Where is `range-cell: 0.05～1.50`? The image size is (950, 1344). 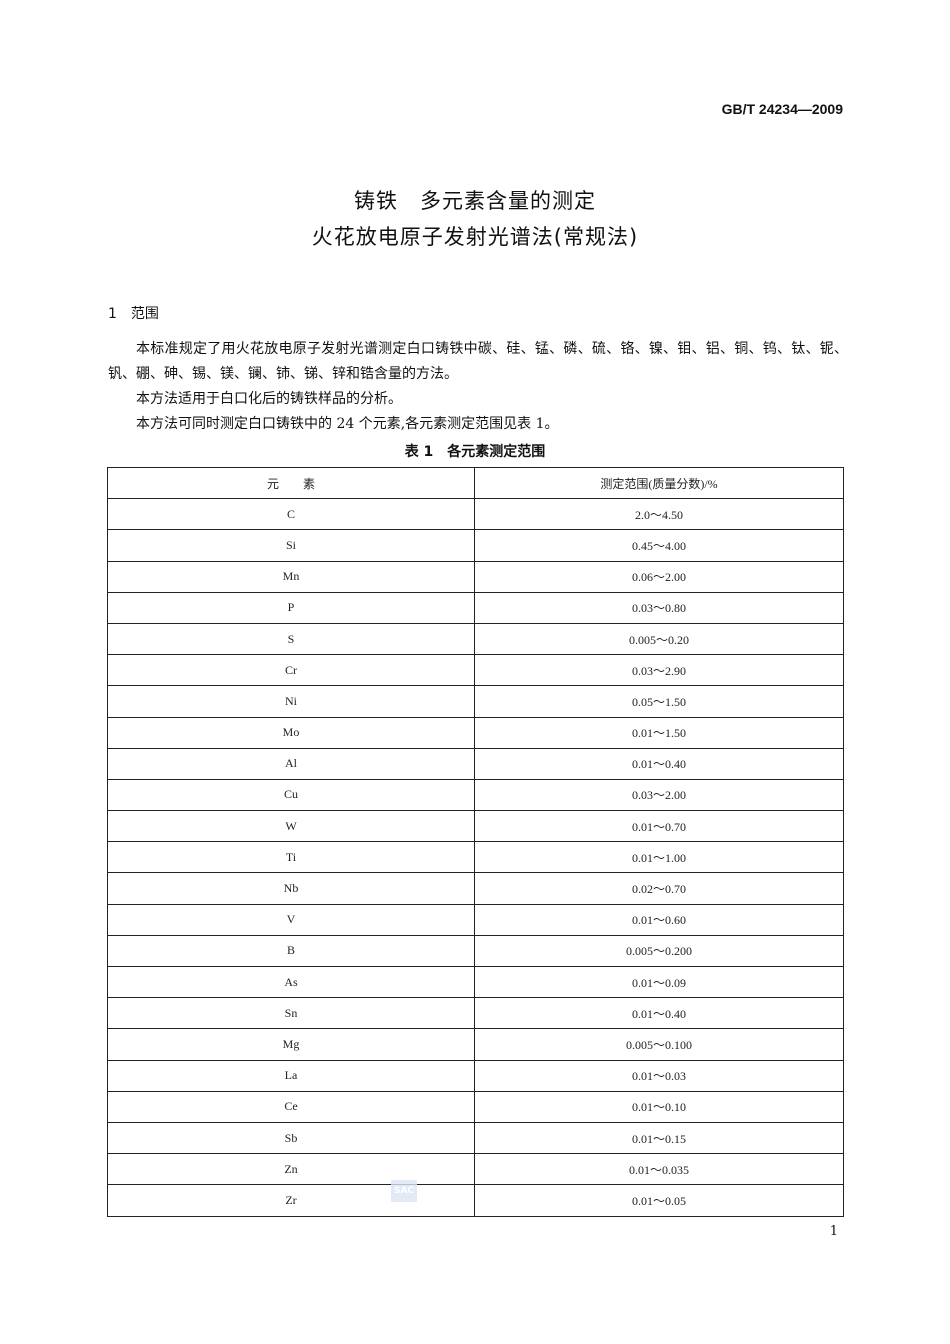
range-cell: 0.05～1.50 is located at coordinates (659, 701).